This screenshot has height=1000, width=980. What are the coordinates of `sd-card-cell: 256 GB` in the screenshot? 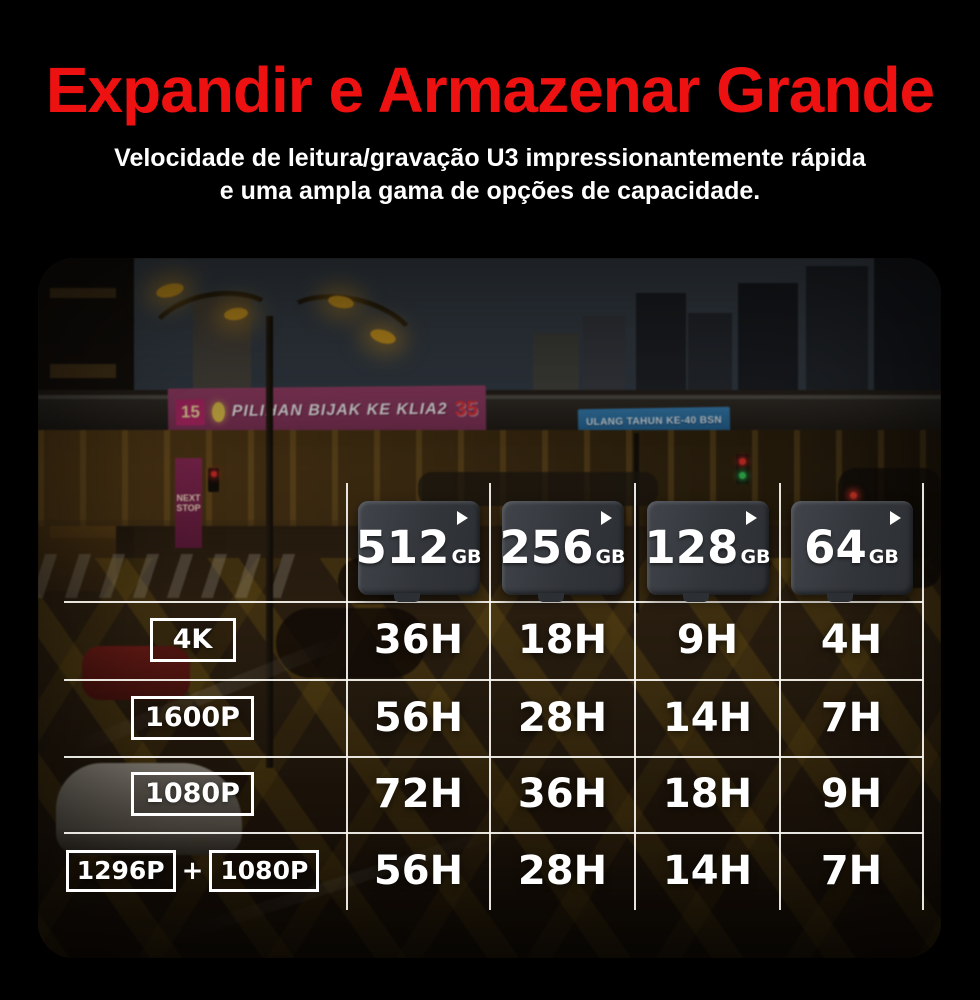 It's located at (562, 542).